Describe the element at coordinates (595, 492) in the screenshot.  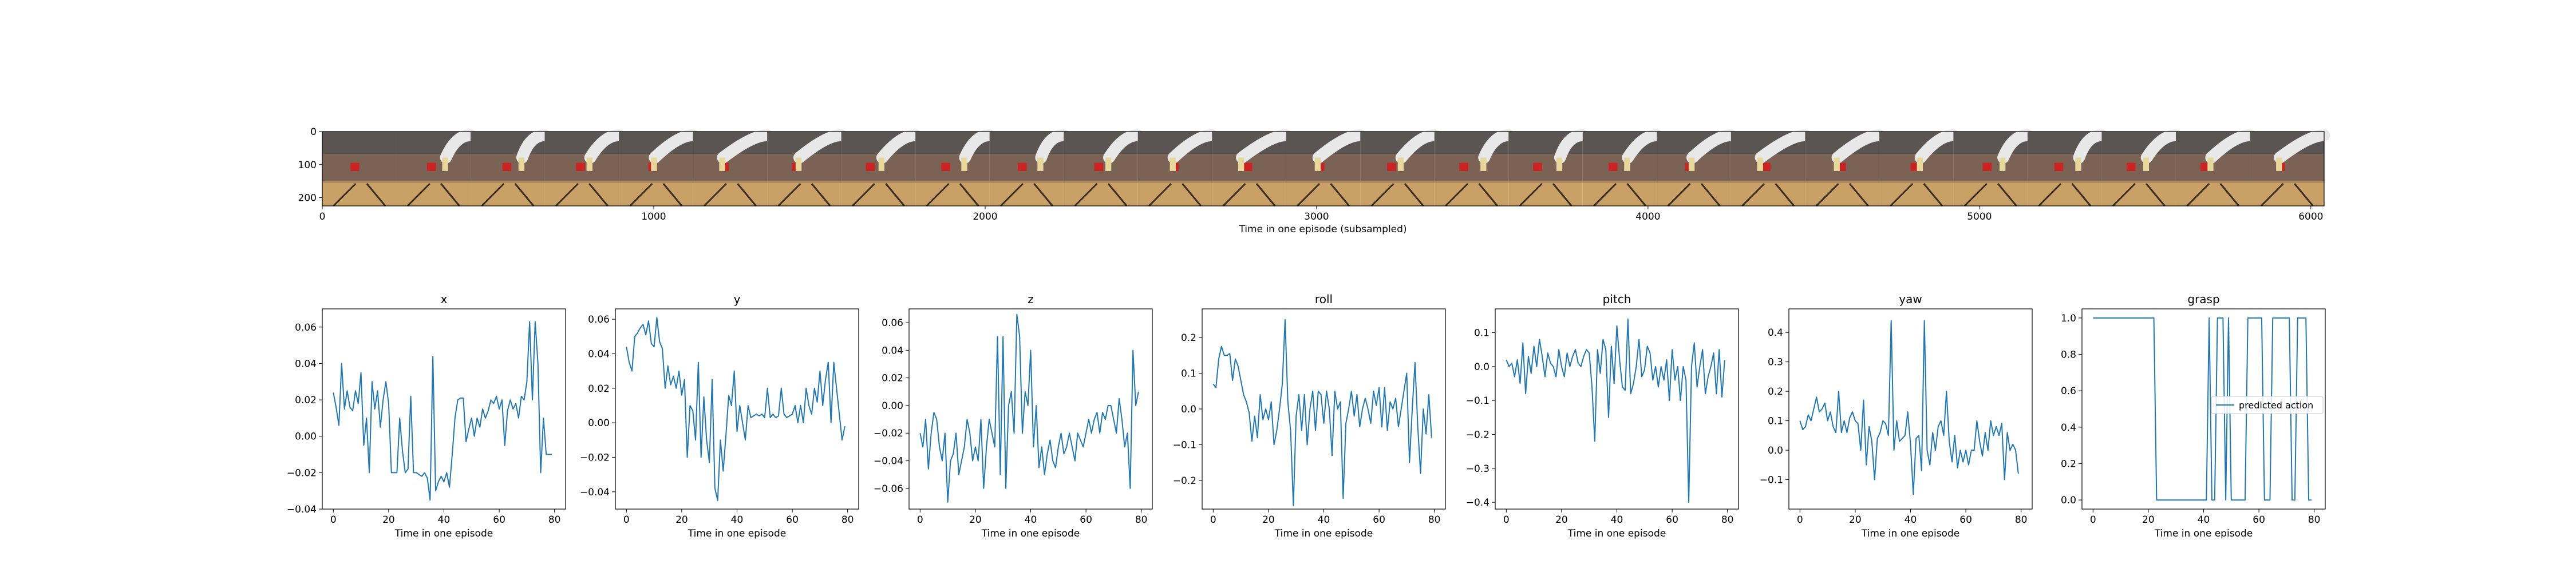
I see `y-tick-label: −0.04` at that location.